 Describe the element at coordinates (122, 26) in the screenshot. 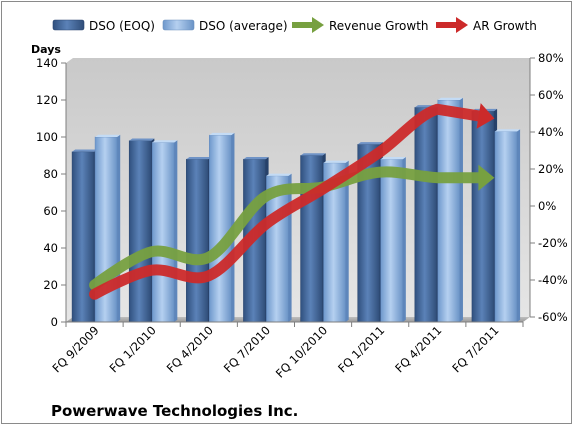

I see `legend-label-dso-eoq: DSO (EOQ)` at that location.